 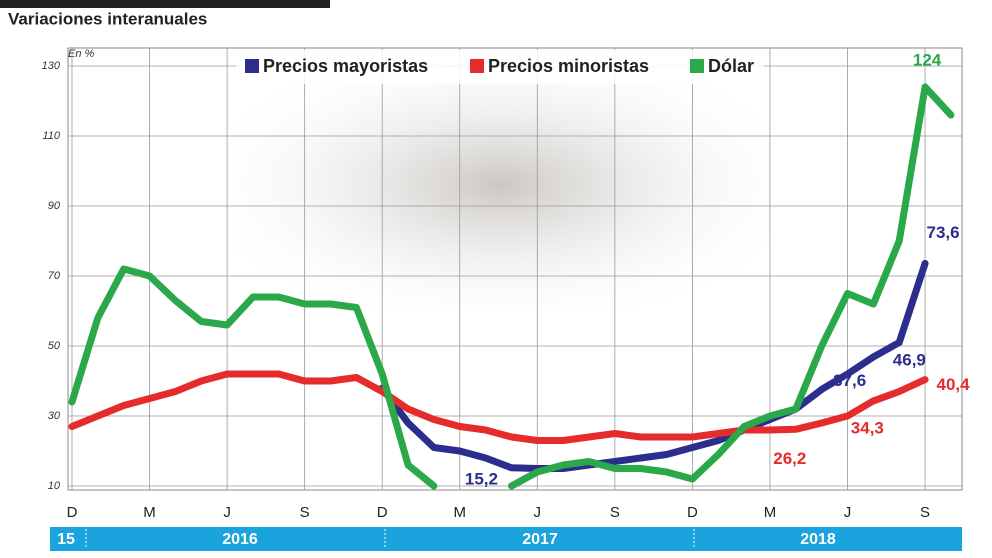 What do you see at coordinates (867, 427) in the screenshot?
I see `value-label: 34,3` at bounding box center [867, 427].